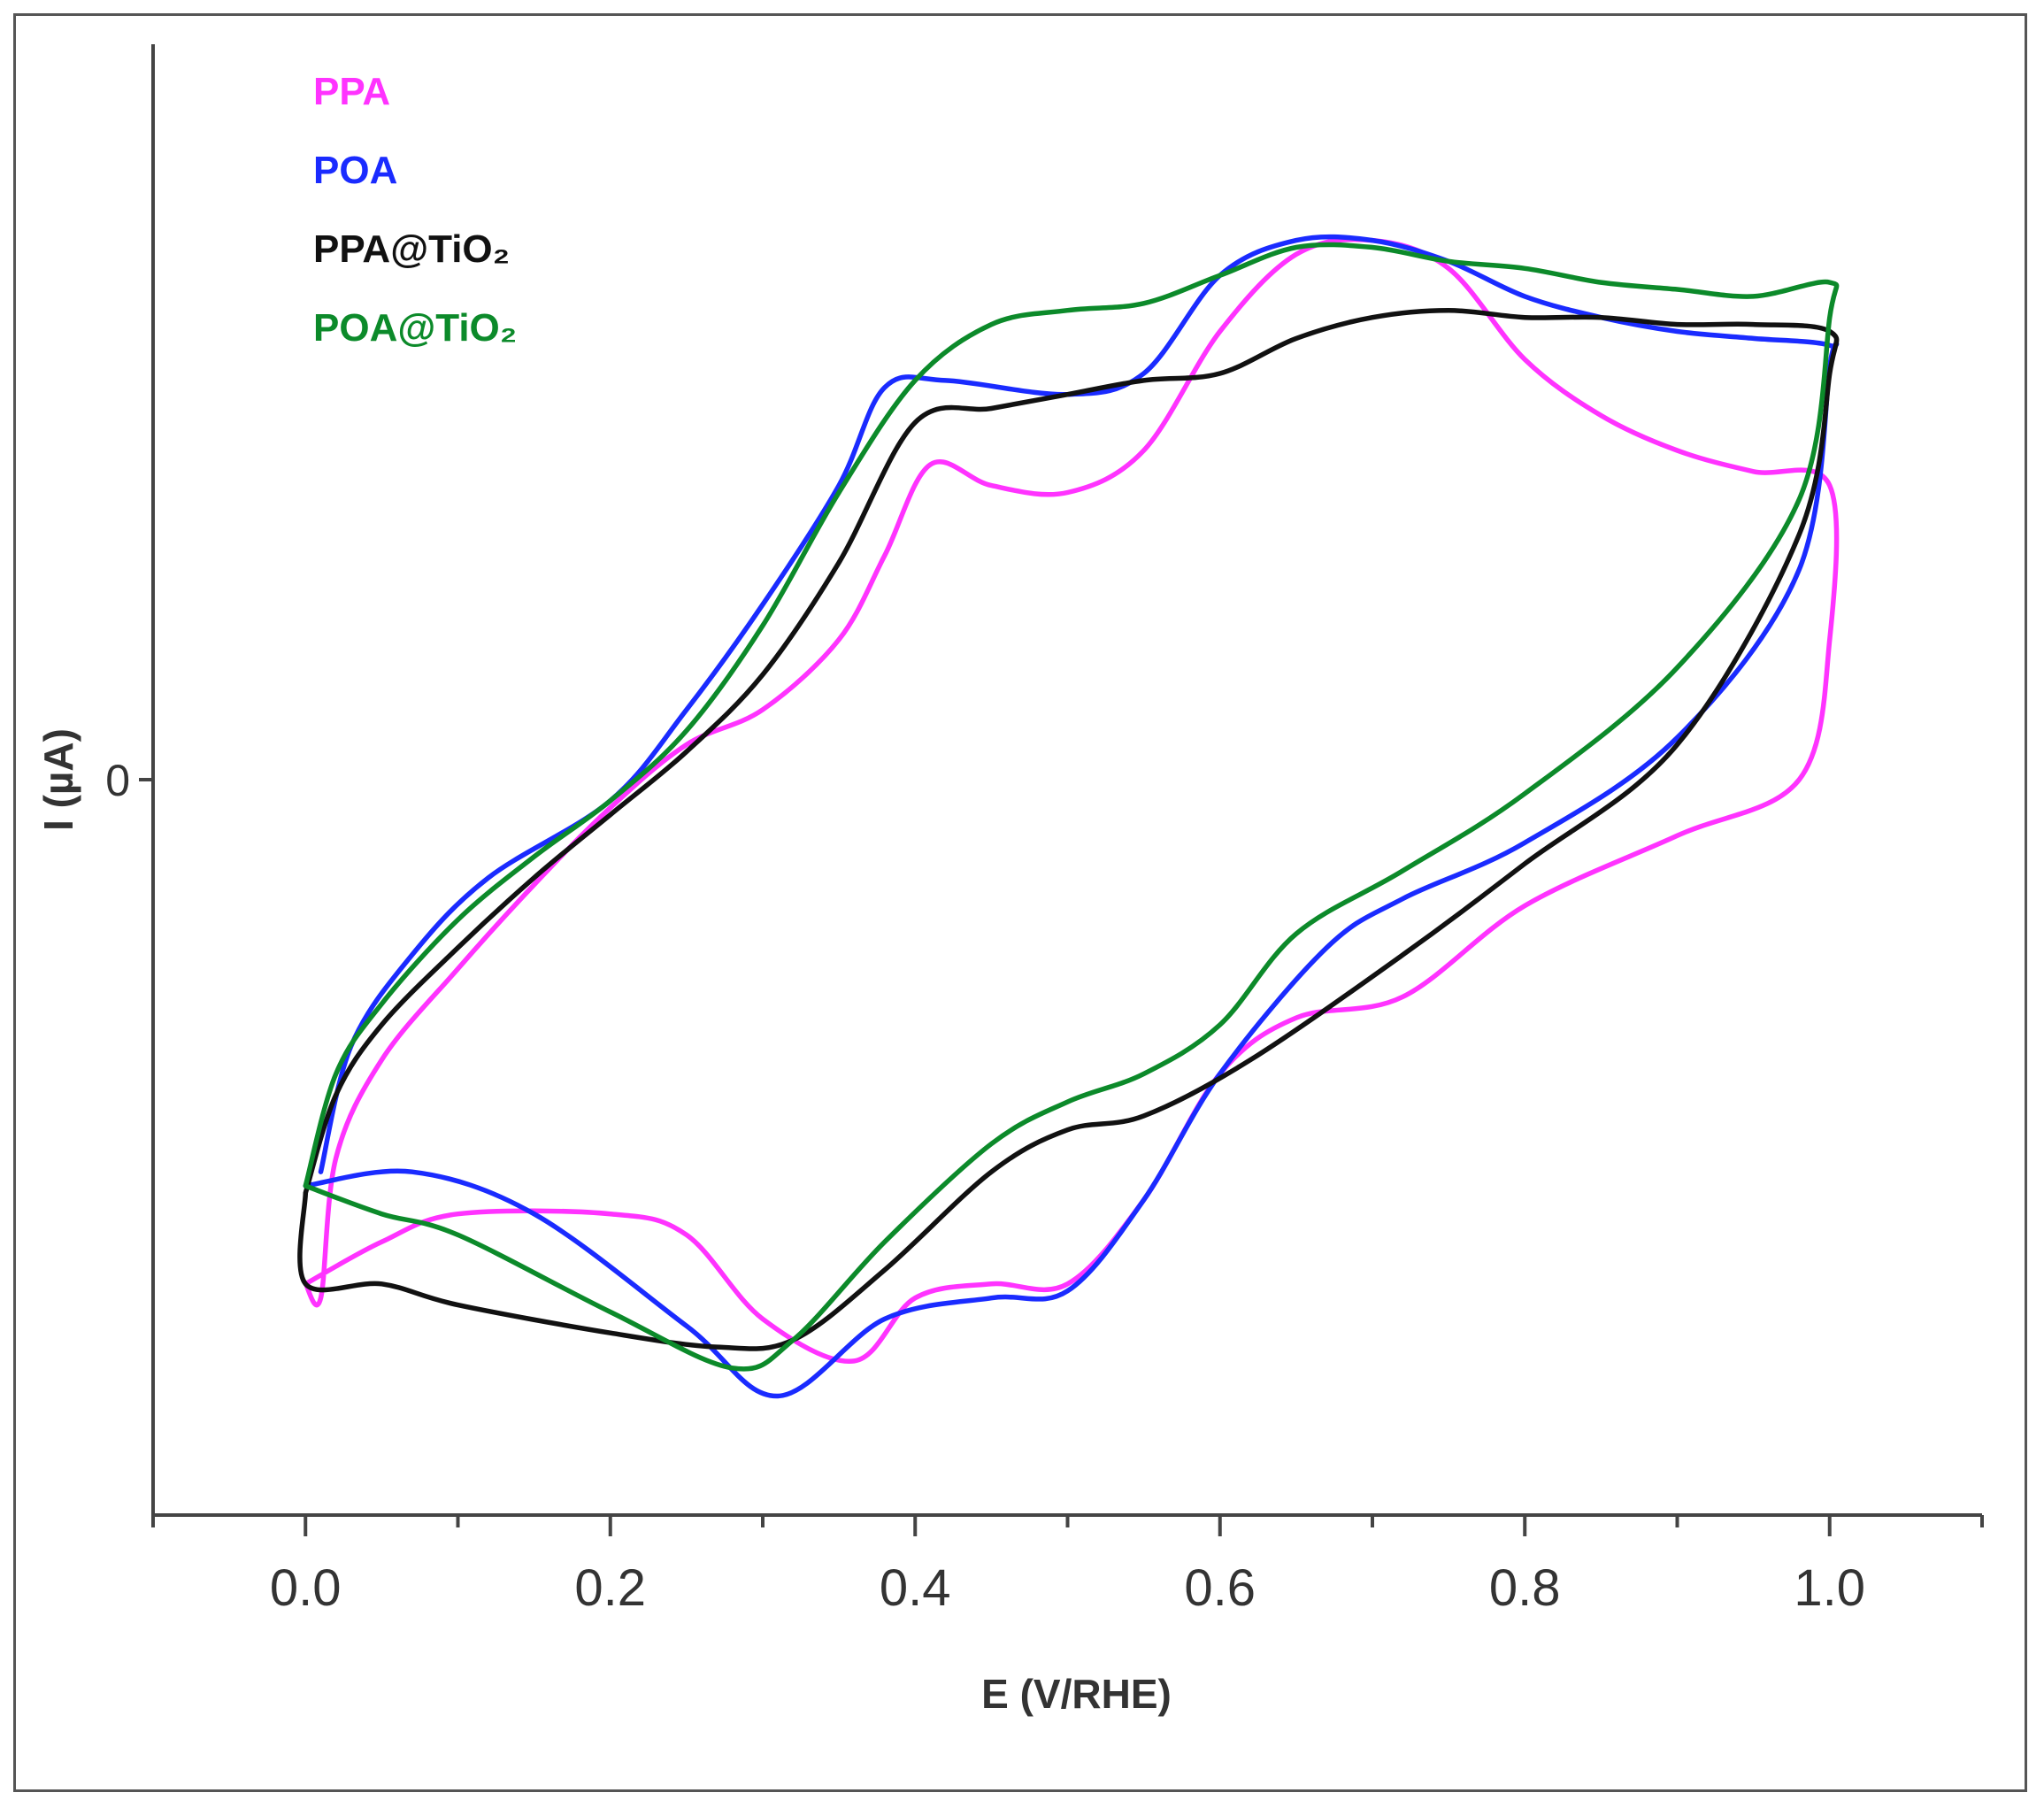 The image size is (2044, 1808). What do you see at coordinates (352, 91) in the screenshot?
I see `legend-entry-ppa: PPA` at bounding box center [352, 91].